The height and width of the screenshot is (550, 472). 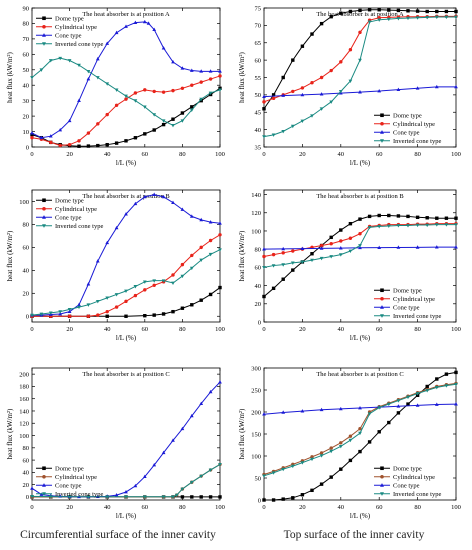 What do you see at coordinates (359, 77) in the screenshot?
I see `series-line-triangle-down` at bounding box center [359, 77].